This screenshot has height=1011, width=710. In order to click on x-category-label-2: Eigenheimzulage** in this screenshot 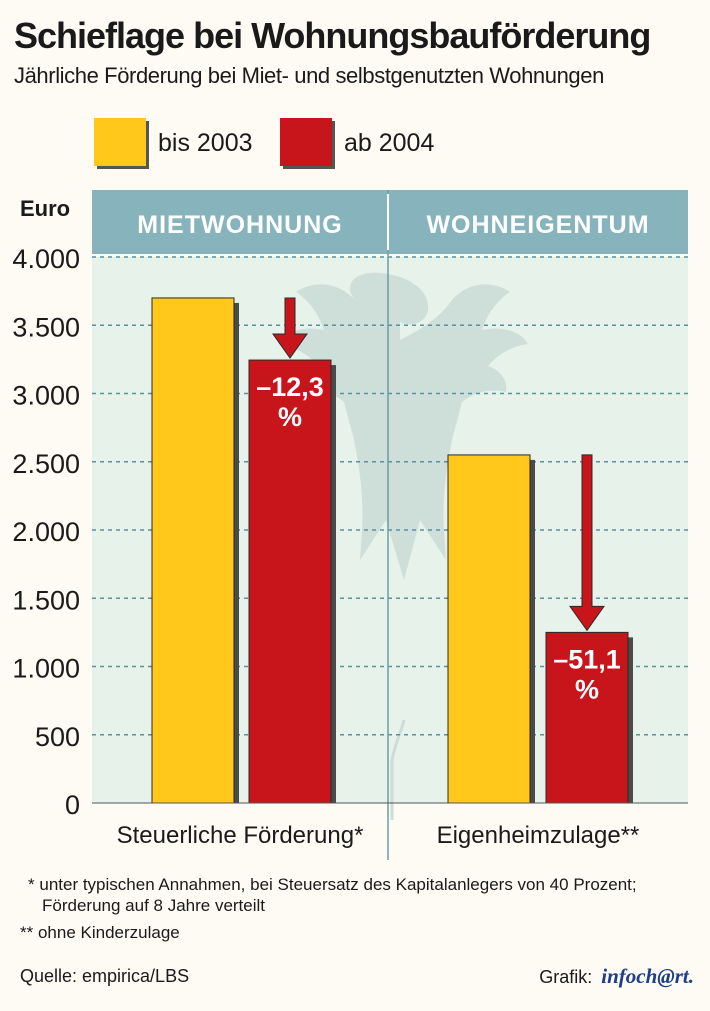, I will do `click(538, 835)`.